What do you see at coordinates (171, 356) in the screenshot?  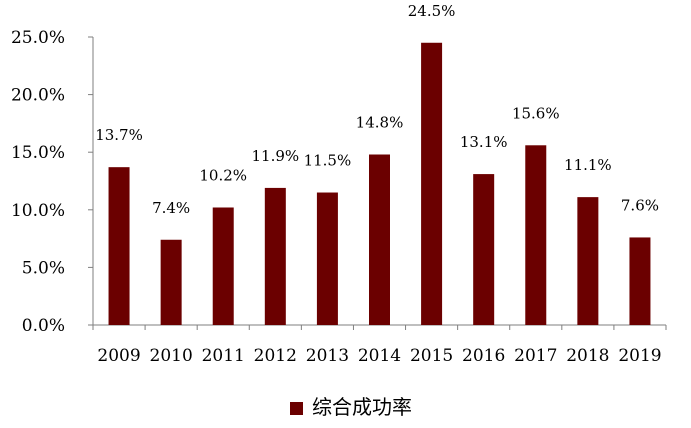 I see `x-tick-label: 2010` at bounding box center [171, 356].